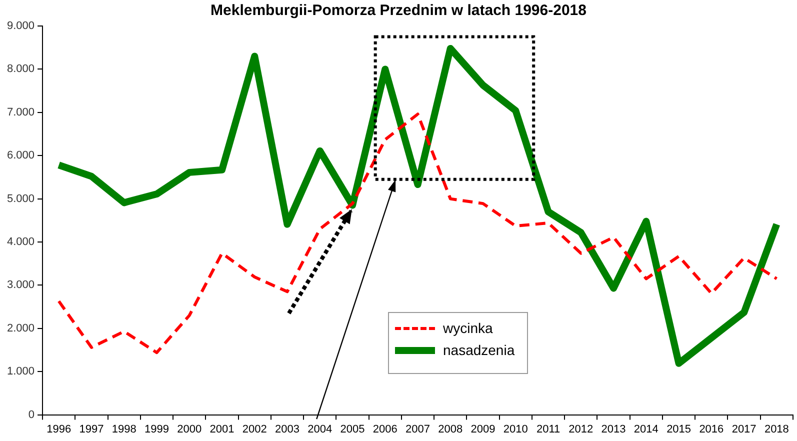  I want to click on y-tick-label: 6.000, so click(20, 156).